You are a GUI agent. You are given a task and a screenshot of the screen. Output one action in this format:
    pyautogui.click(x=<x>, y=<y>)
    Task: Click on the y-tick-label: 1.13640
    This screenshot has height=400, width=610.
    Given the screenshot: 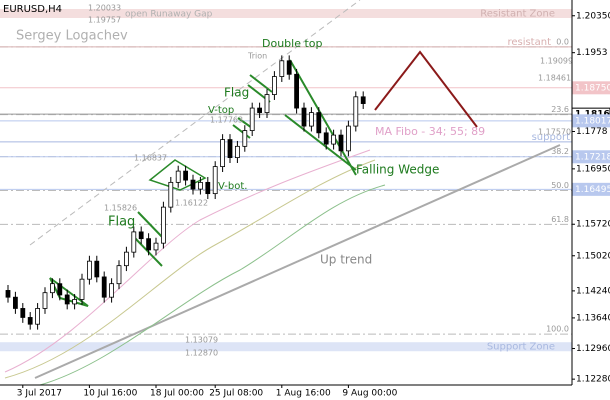 What is the action you would take?
    pyautogui.click(x=593, y=318)
    